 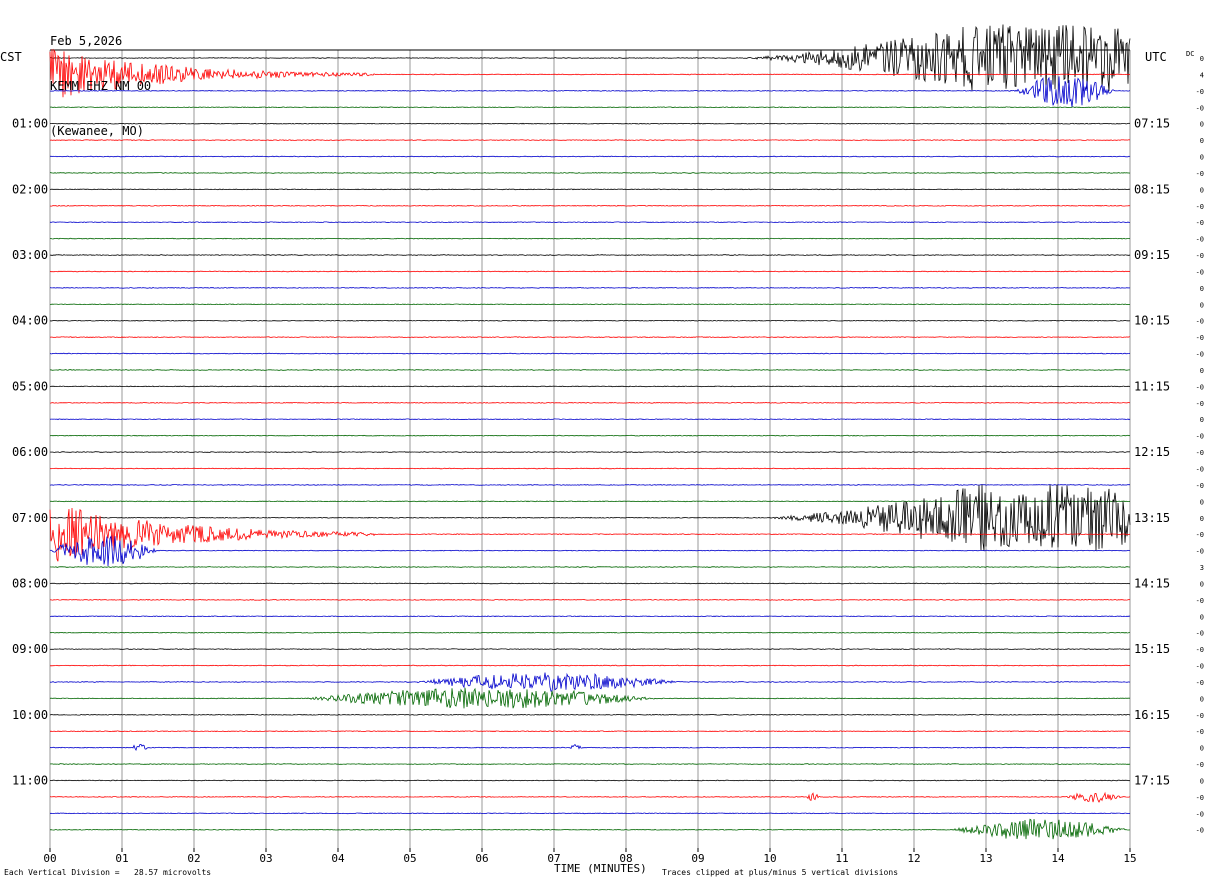 I want to click on left-hour-label: 10:00, so click(x=30, y=715).